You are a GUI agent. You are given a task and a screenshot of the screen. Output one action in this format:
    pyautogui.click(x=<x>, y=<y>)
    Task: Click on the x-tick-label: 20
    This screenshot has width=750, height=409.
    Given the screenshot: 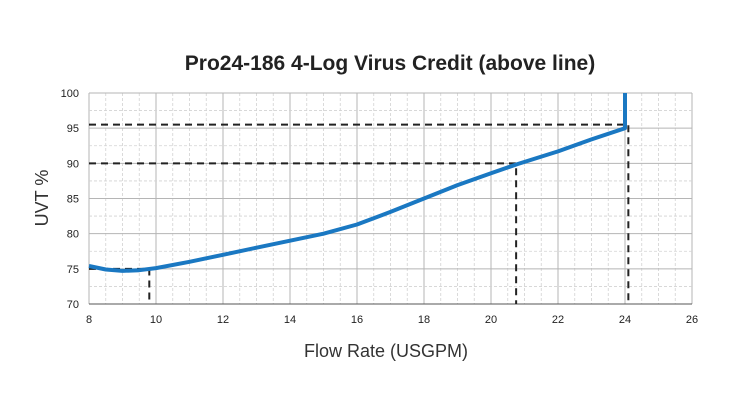 What is the action you would take?
    pyautogui.click(x=491, y=320)
    